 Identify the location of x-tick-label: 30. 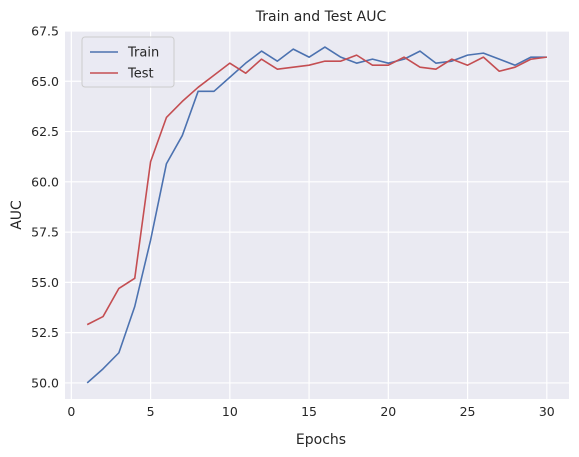
(547, 411).